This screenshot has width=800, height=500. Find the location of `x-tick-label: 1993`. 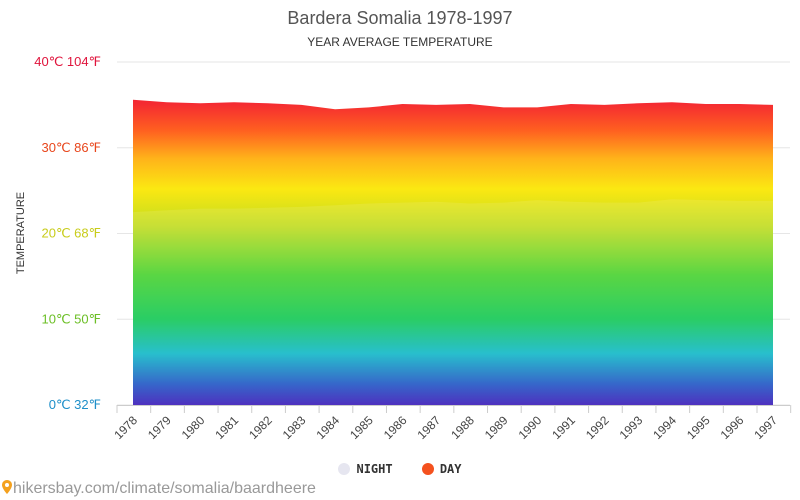

x-tick-label: 1993 is located at coordinates (631, 427).